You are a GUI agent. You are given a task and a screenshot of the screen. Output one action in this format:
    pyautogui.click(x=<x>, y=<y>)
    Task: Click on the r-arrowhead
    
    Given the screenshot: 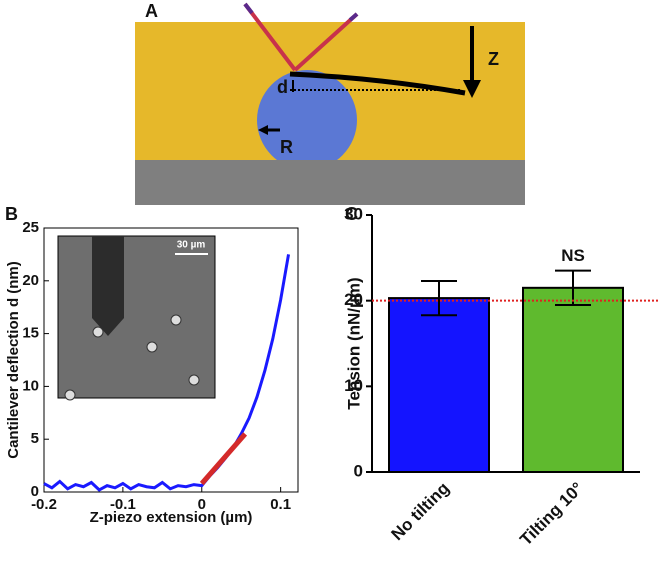 What is the action you would take?
    pyautogui.click(x=263, y=130)
    